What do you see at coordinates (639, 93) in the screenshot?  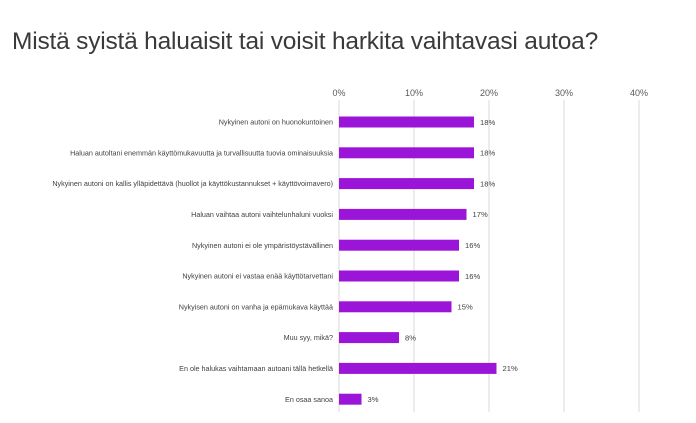 I see `x-tick-label: 40%` at bounding box center [639, 93].